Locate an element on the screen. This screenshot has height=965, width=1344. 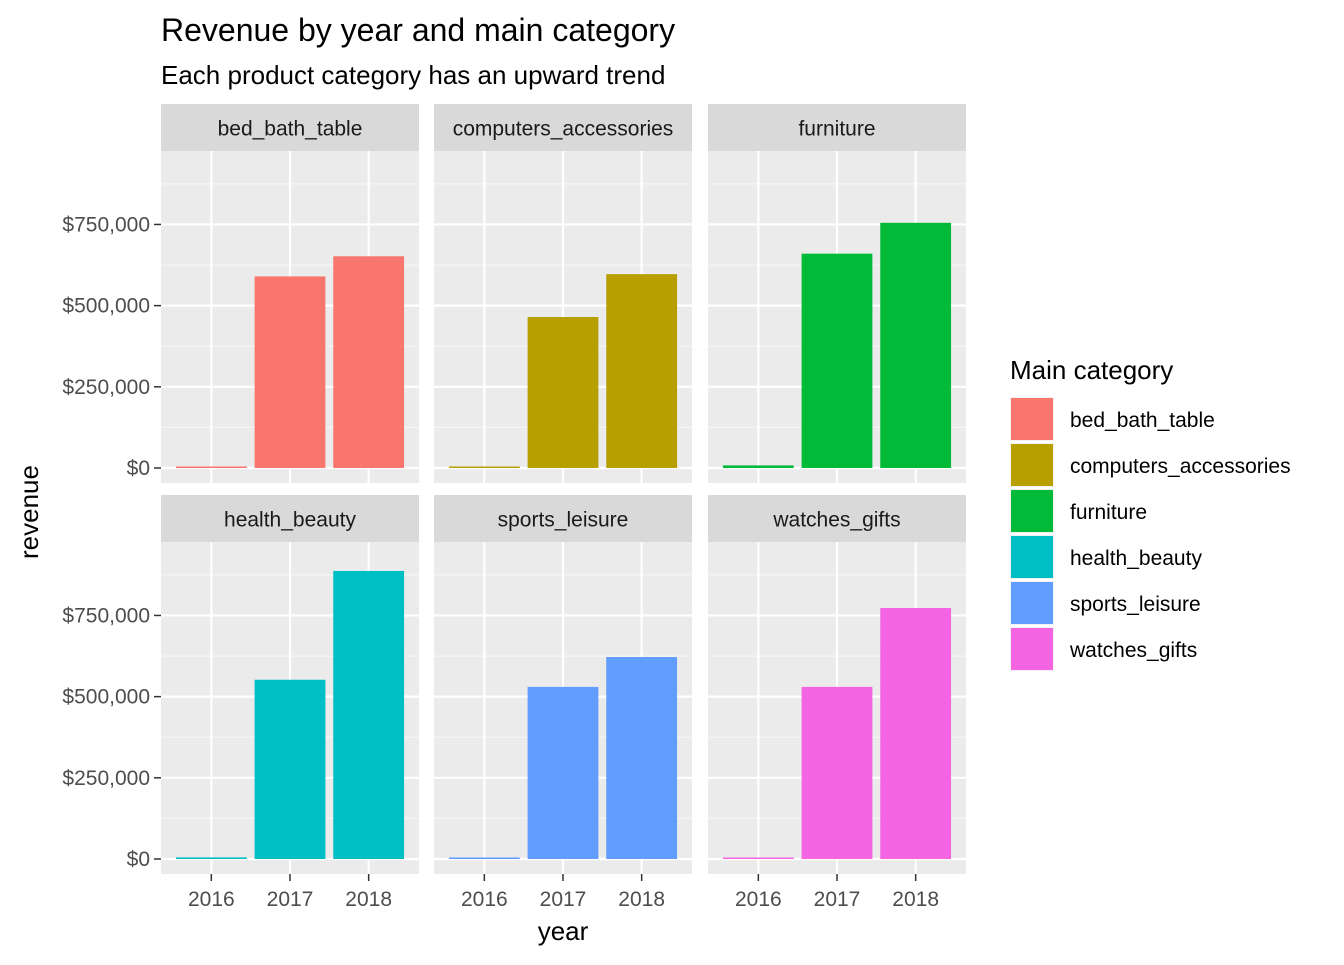
facet-strip-label: bed_bath_table is located at coordinates (290, 129).